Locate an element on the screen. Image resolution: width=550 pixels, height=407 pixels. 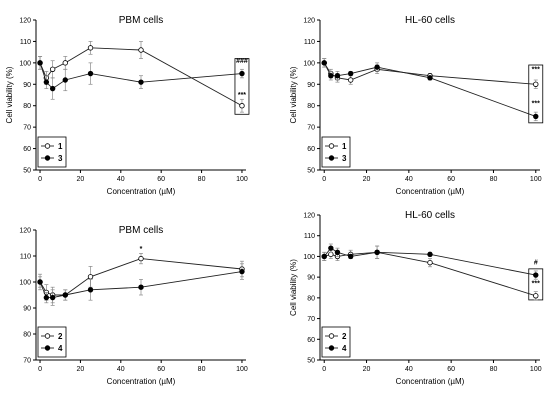
legend-label: 3 is located at coordinates (344, 158).